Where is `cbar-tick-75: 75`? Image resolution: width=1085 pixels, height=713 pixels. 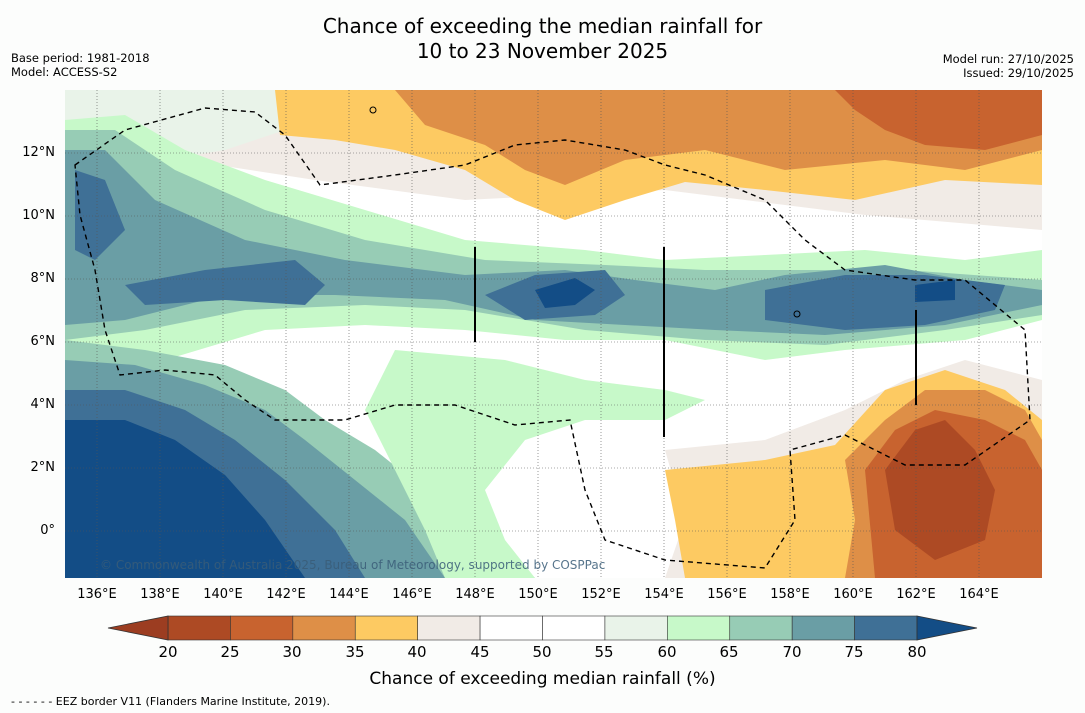 cbar-tick-75: 75 is located at coordinates (854, 652).